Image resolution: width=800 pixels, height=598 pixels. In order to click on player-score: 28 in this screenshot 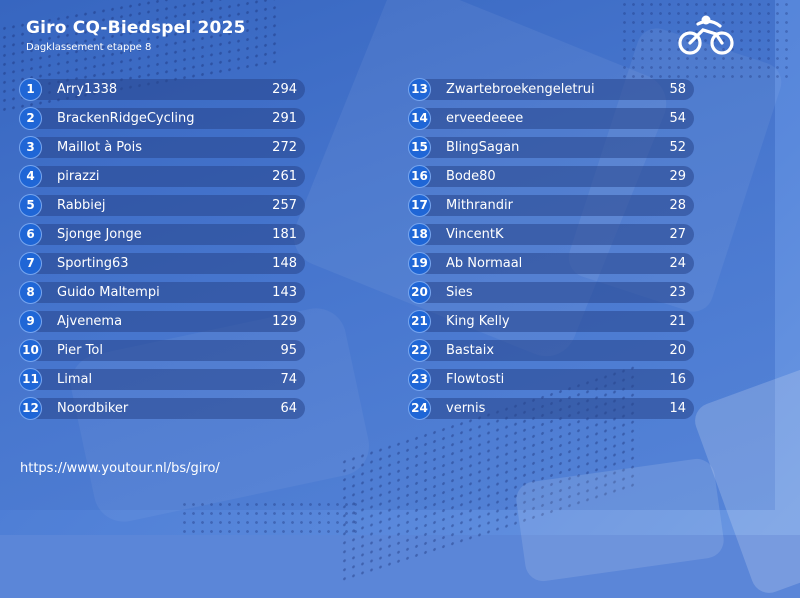, I will do `click(677, 205)`.